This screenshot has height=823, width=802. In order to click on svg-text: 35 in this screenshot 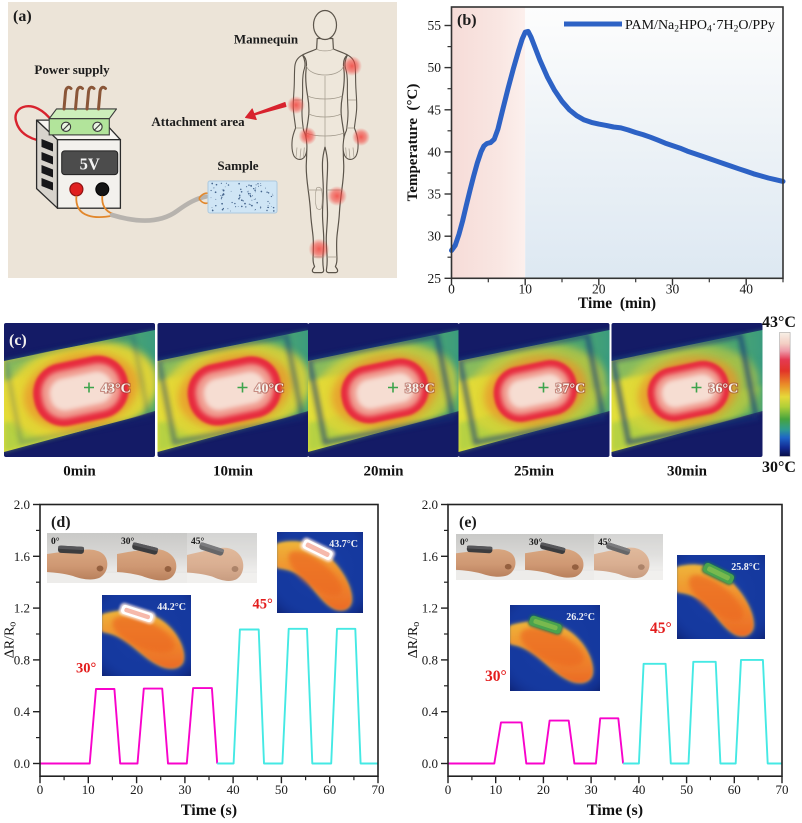, I will do `click(435, 194)`.